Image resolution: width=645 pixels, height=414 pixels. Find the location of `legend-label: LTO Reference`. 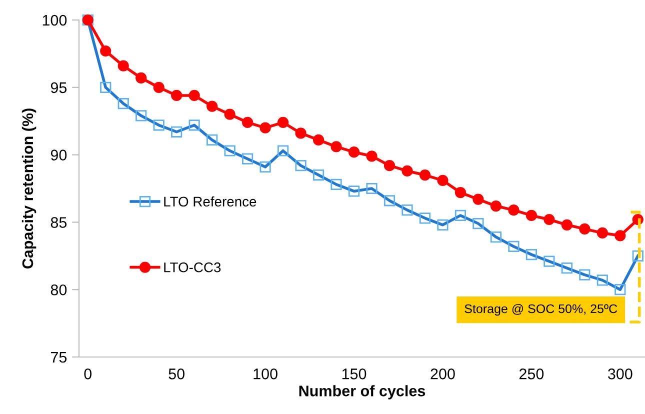

legend-label: LTO Reference is located at coordinates (210, 201).